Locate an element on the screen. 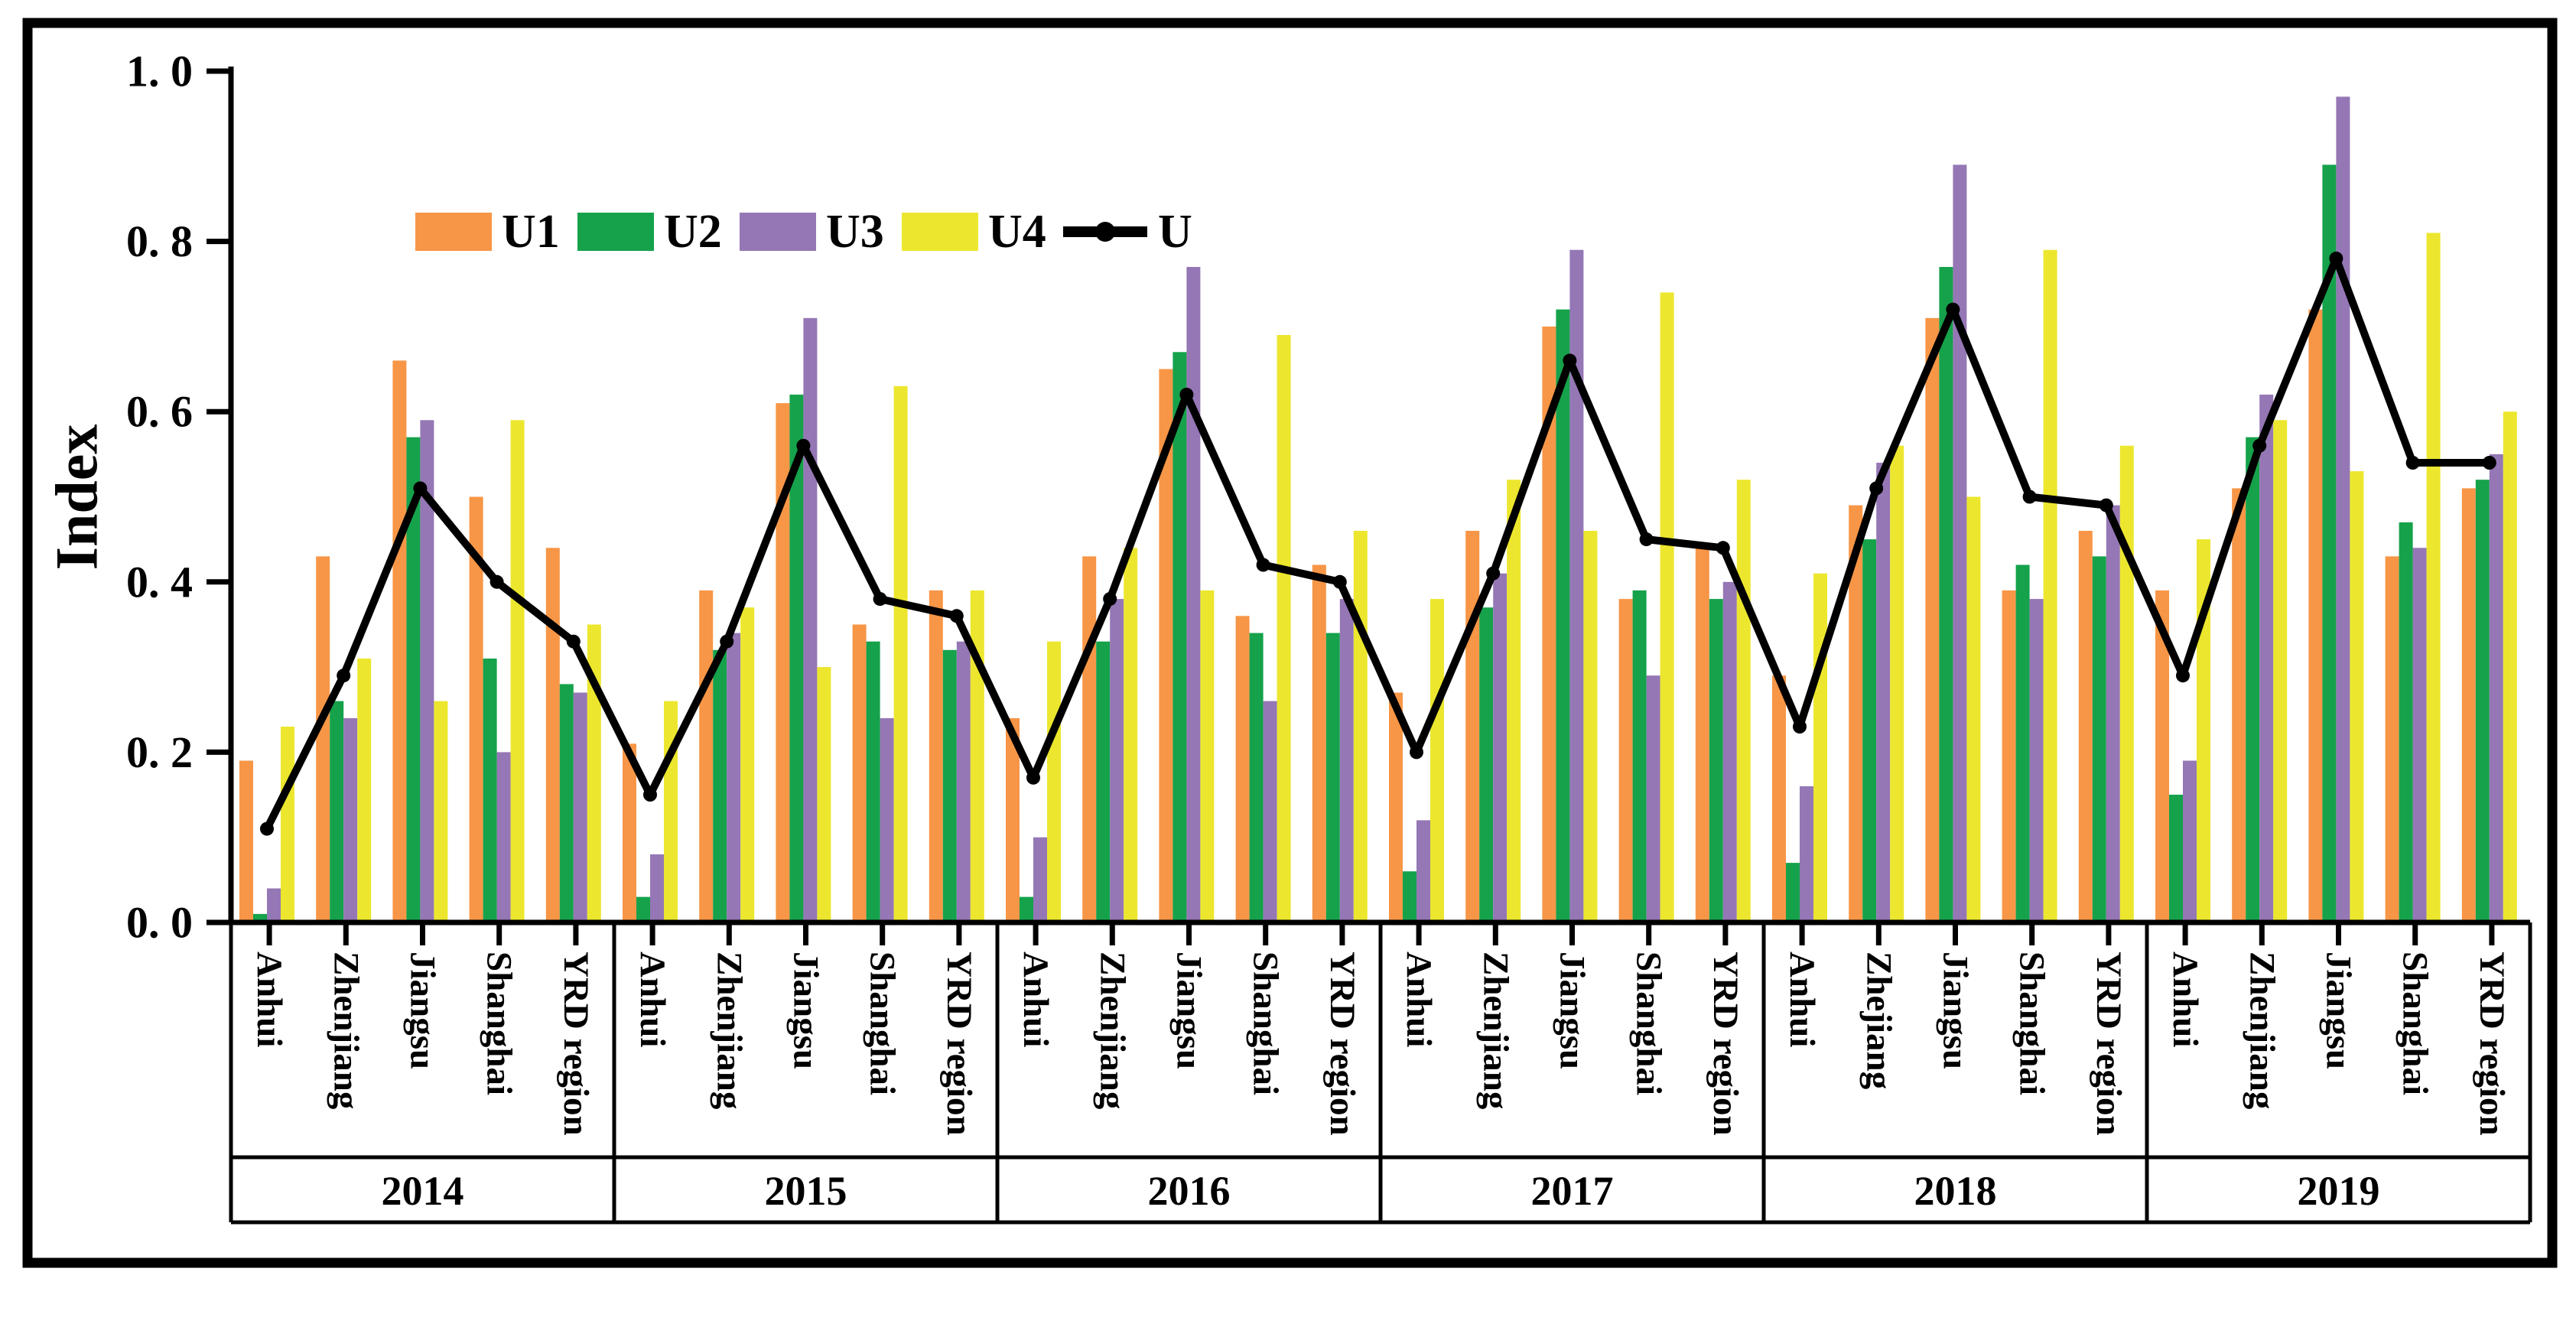  year-label: 2016 is located at coordinates (1189, 1191).